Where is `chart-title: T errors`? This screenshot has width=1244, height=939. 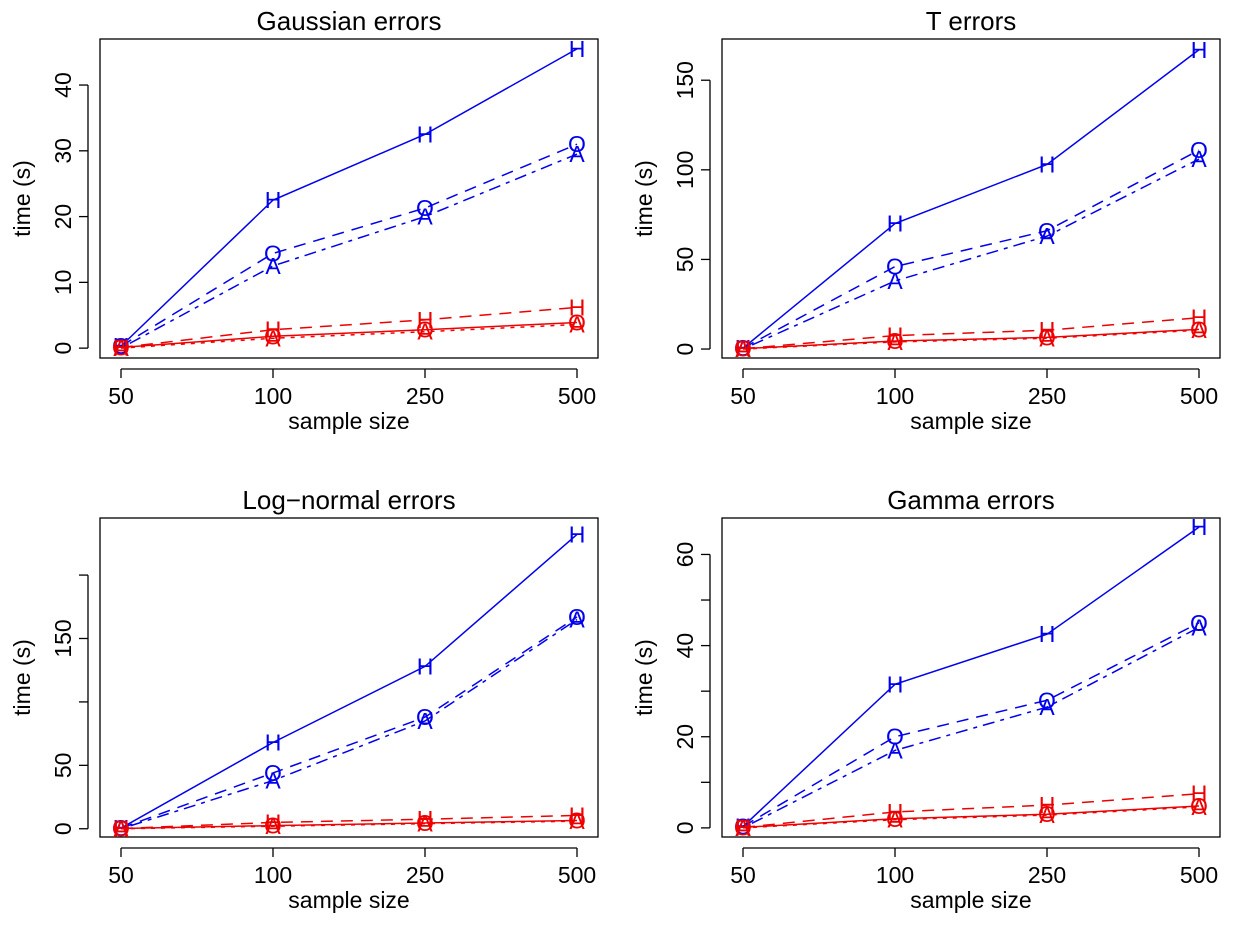 chart-title: T errors is located at coordinates (971, 21).